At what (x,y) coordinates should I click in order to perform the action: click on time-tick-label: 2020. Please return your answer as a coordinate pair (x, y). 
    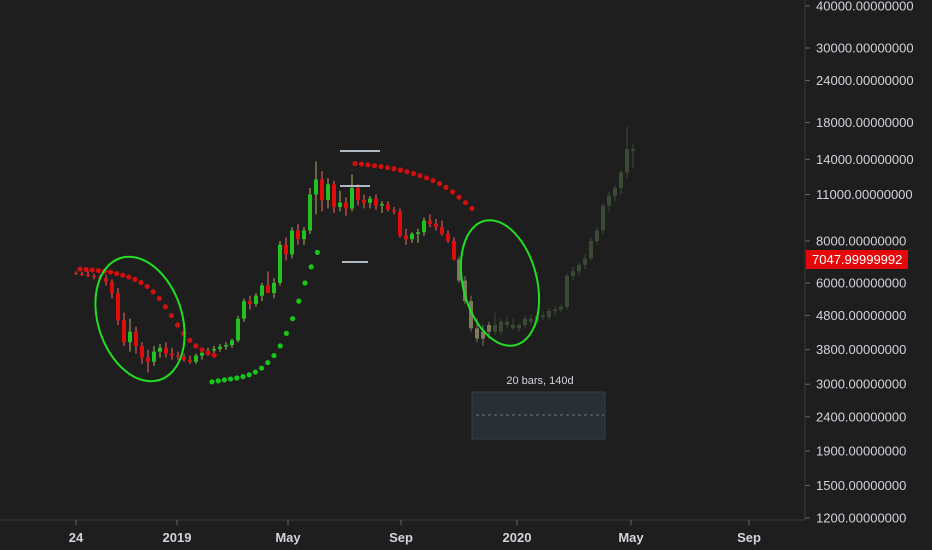
    Looking at the image, I should click on (517, 537).